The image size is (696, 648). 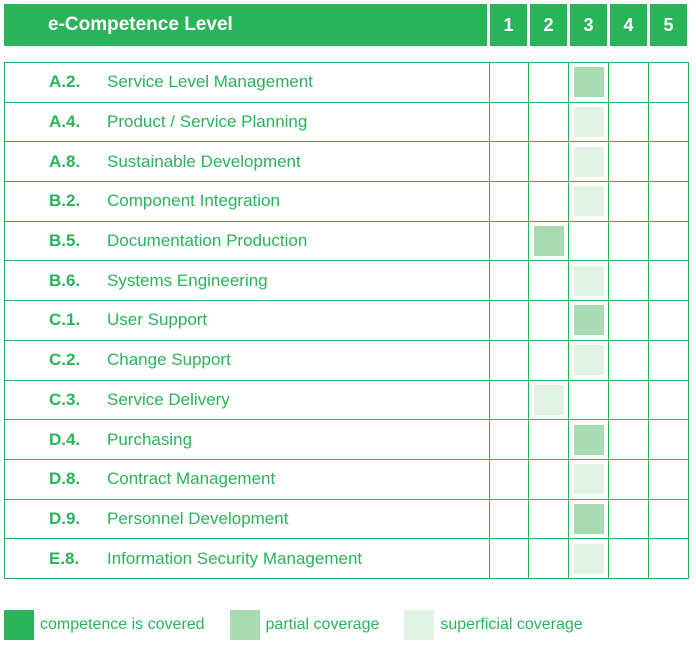 I want to click on competence-name: Product / Service Planning, so click(x=207, y=122).